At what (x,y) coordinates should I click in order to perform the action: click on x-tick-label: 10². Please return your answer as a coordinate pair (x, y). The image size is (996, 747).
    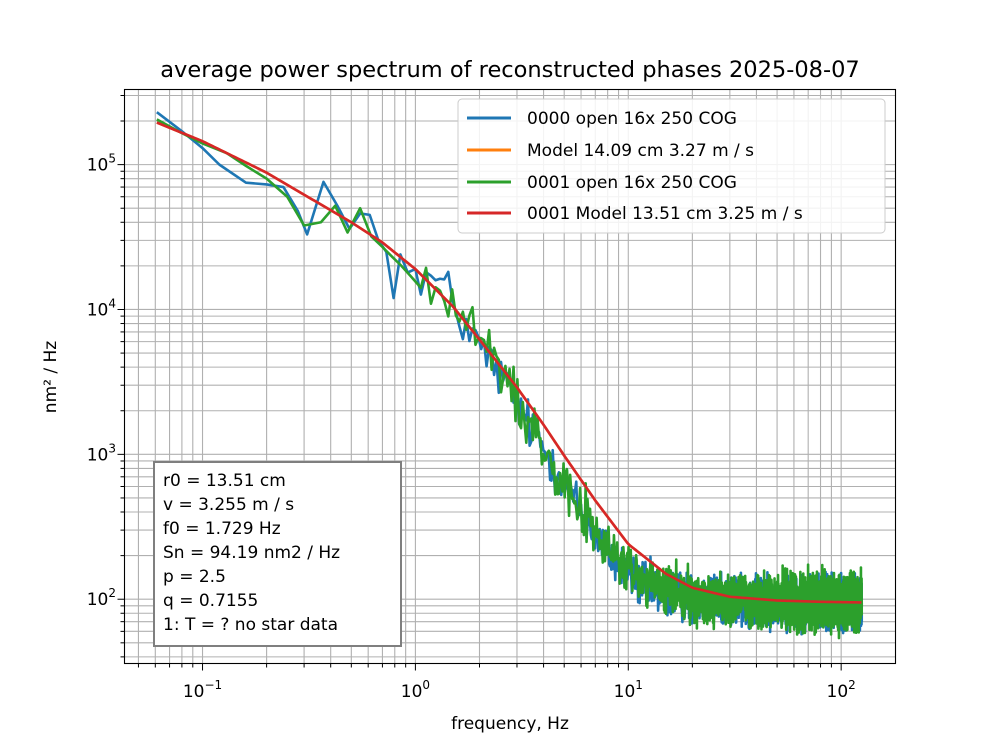
    Looking at the image, I should click on (841, 690).